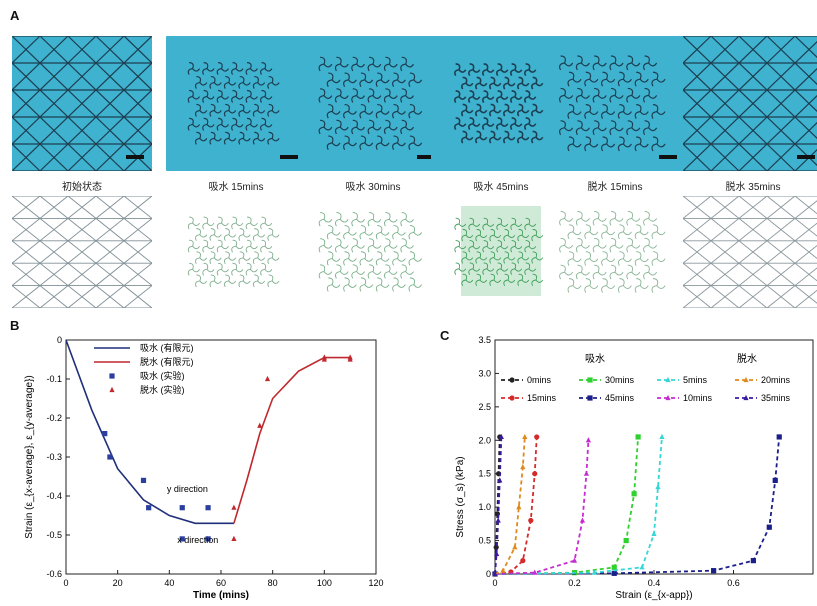 The image size is (817, 606). I want to click on x-tick-label: 80, so click(273, 583).